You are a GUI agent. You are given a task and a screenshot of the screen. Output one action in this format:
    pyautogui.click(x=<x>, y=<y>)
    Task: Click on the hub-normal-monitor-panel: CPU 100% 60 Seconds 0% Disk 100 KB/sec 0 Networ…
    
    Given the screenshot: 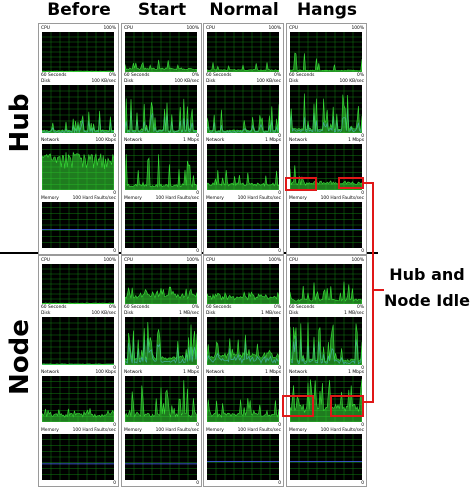 What is the action you would take?
    pyautogui.click(x=243, y=139)
    